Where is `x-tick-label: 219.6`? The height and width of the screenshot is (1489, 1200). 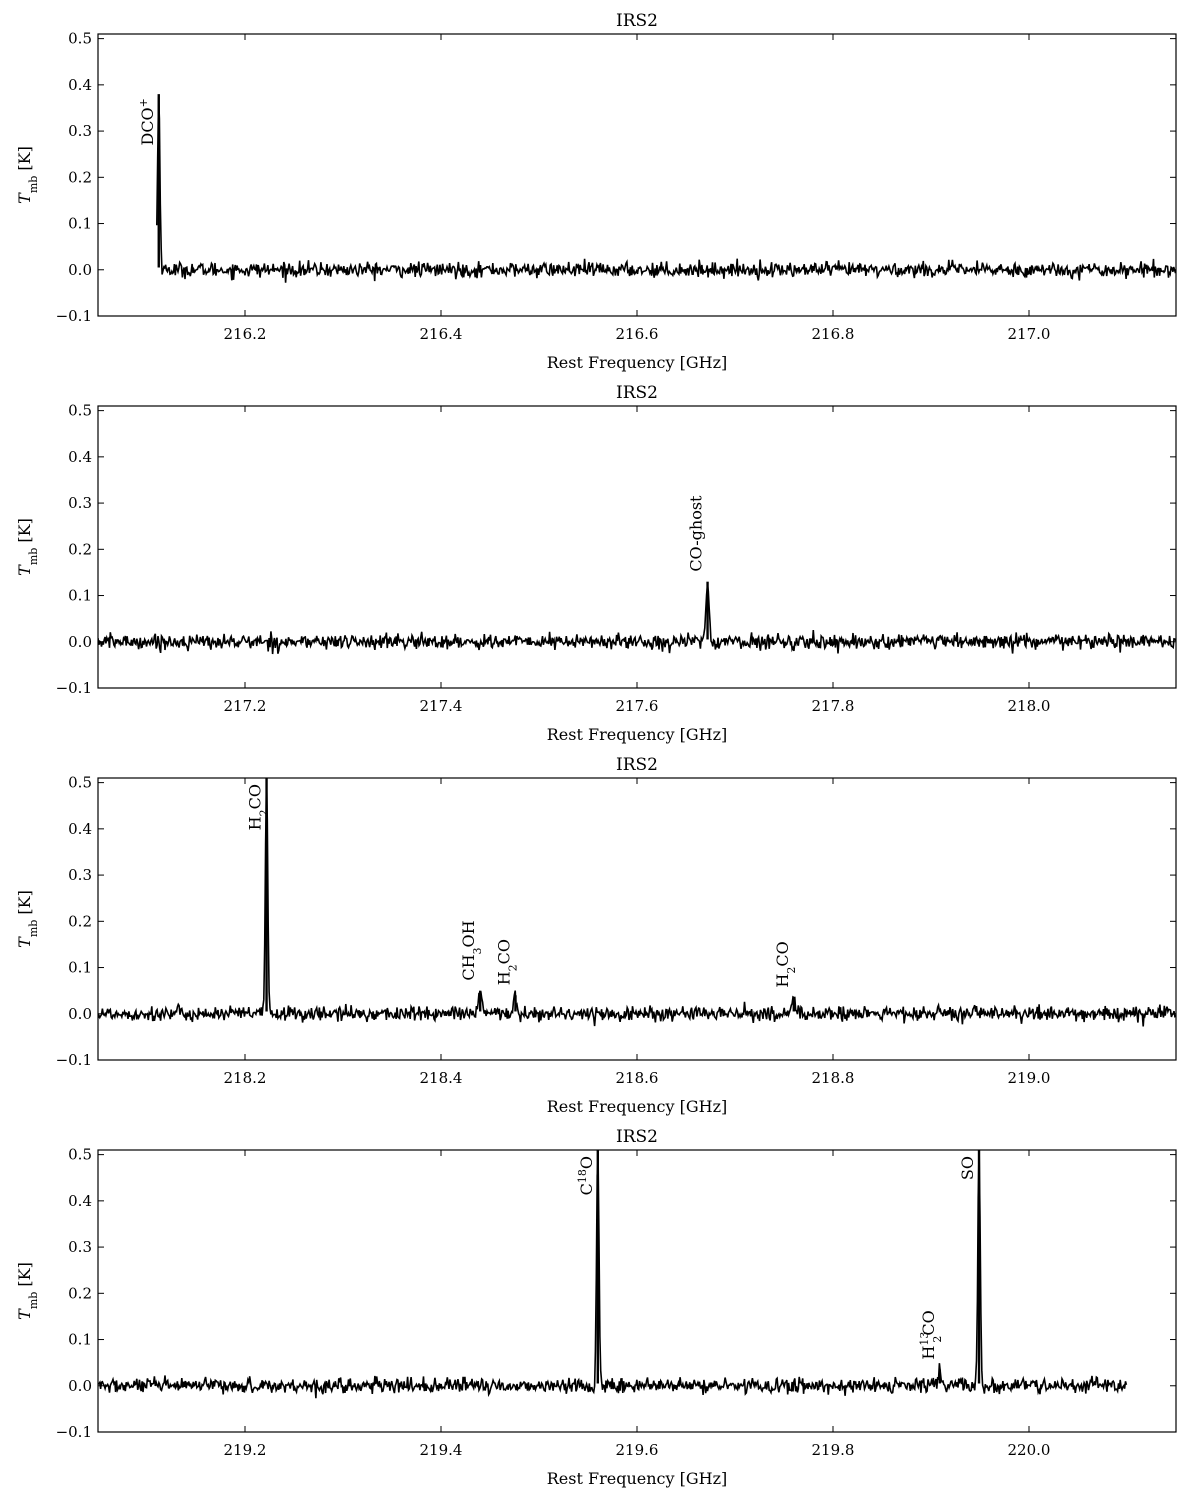
x-tick-label: 219.6 is located at coordinates (637, 1450).